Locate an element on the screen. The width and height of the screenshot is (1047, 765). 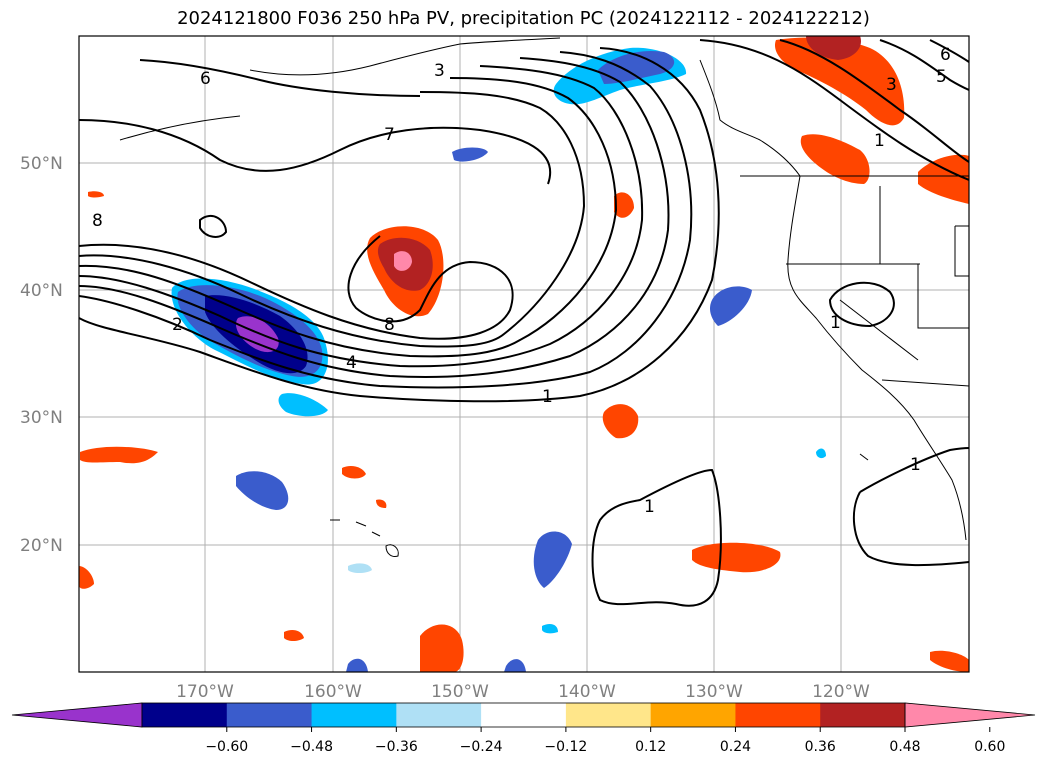
colorbar is located at coordinates (523, 715).